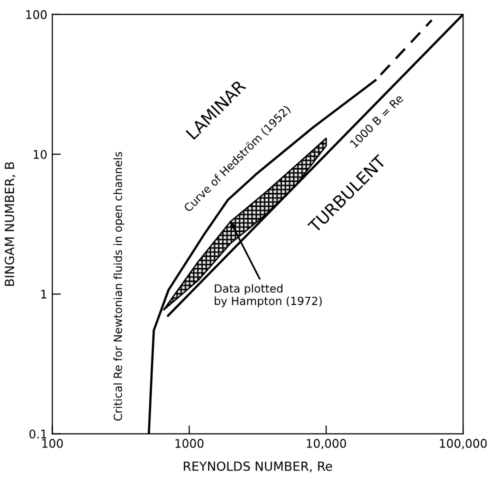  Describe the element at coordinates (118, 286) in the screenshot. I see `annotation: Critical Re for Newtonian fluids in open channels` at that location.